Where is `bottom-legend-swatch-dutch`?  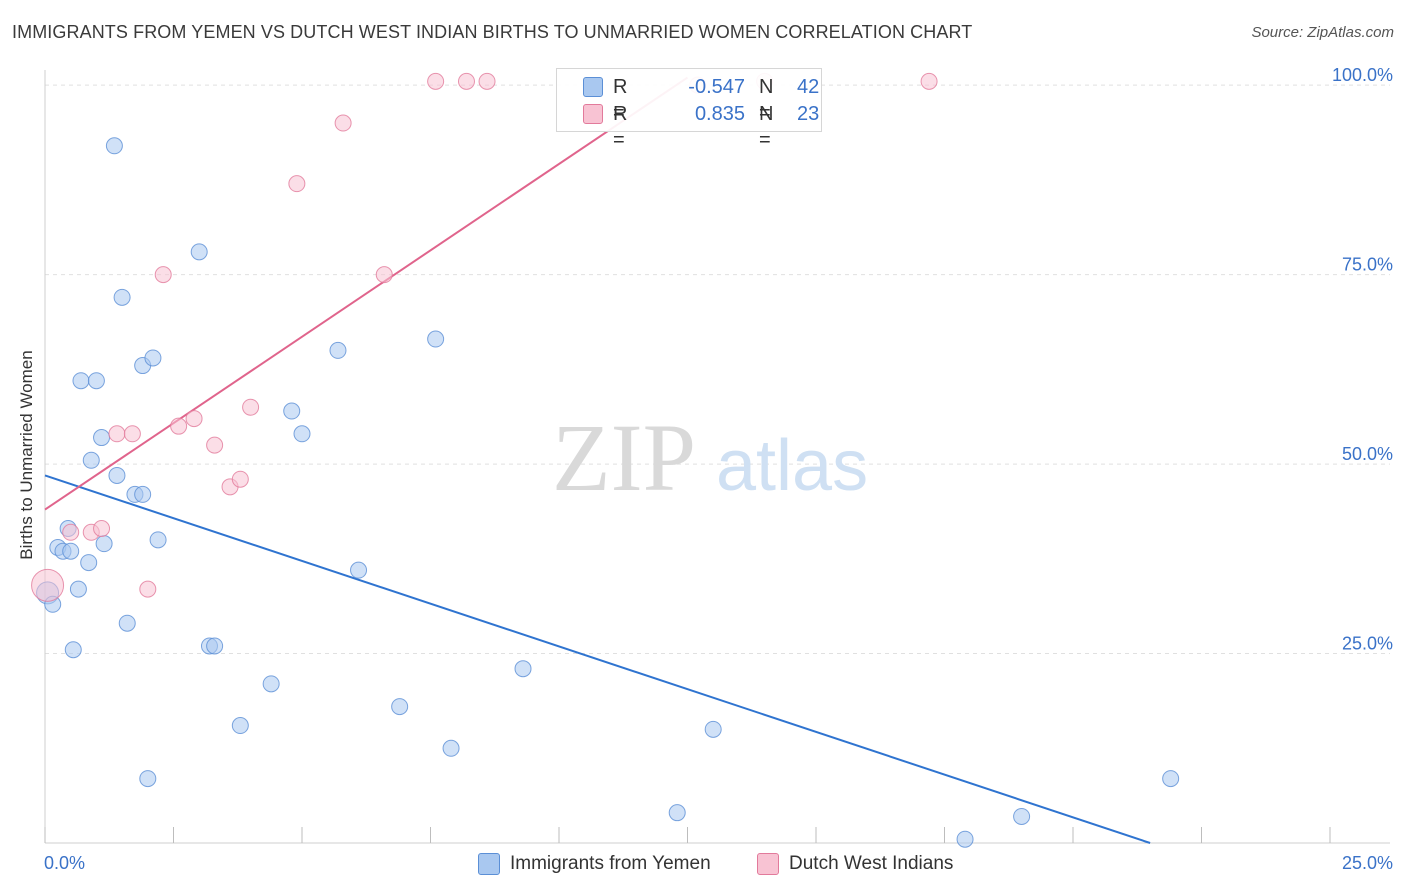 bottom-legend-swatch-dutch is located at coordinates (768, 864).